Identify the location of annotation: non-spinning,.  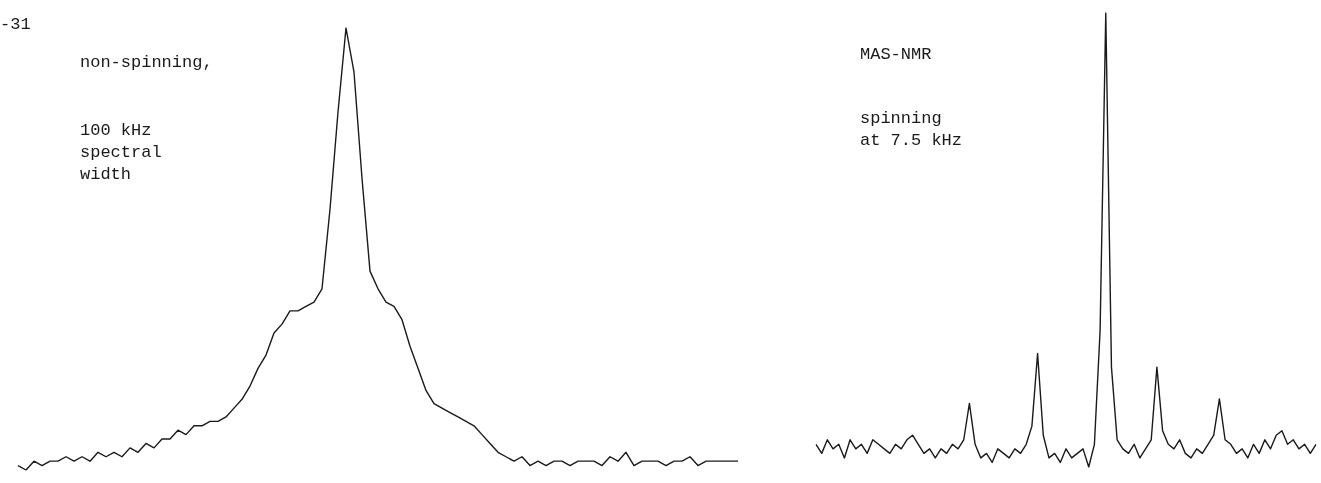
(146, 63).